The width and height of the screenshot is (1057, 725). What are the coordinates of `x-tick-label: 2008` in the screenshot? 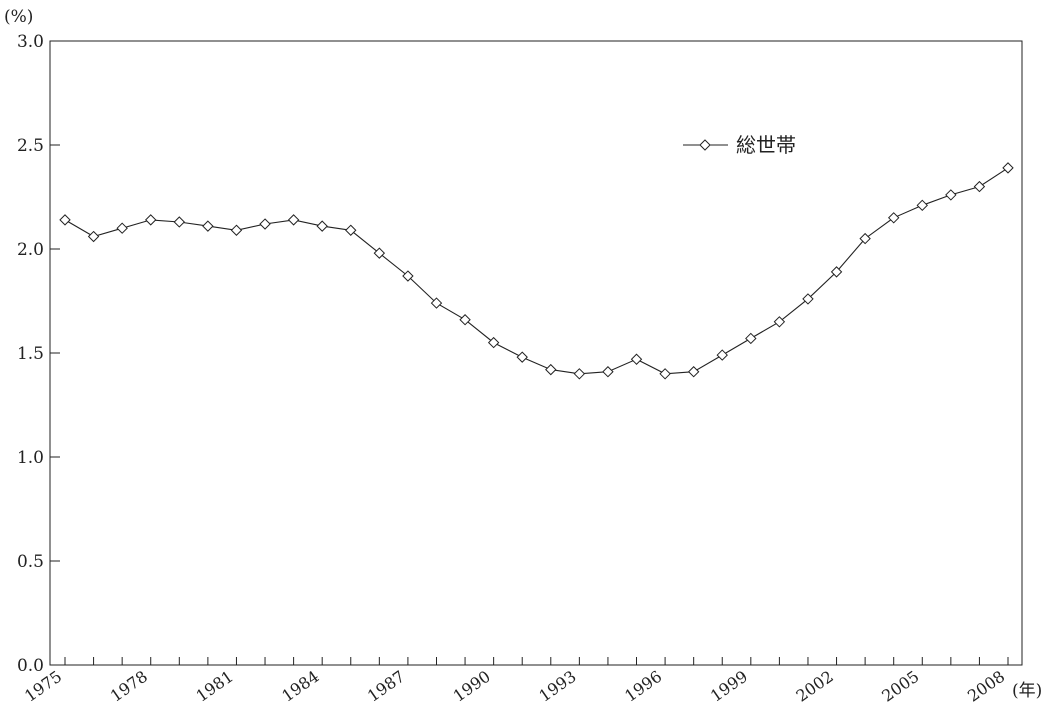 It's located at (986, 686).